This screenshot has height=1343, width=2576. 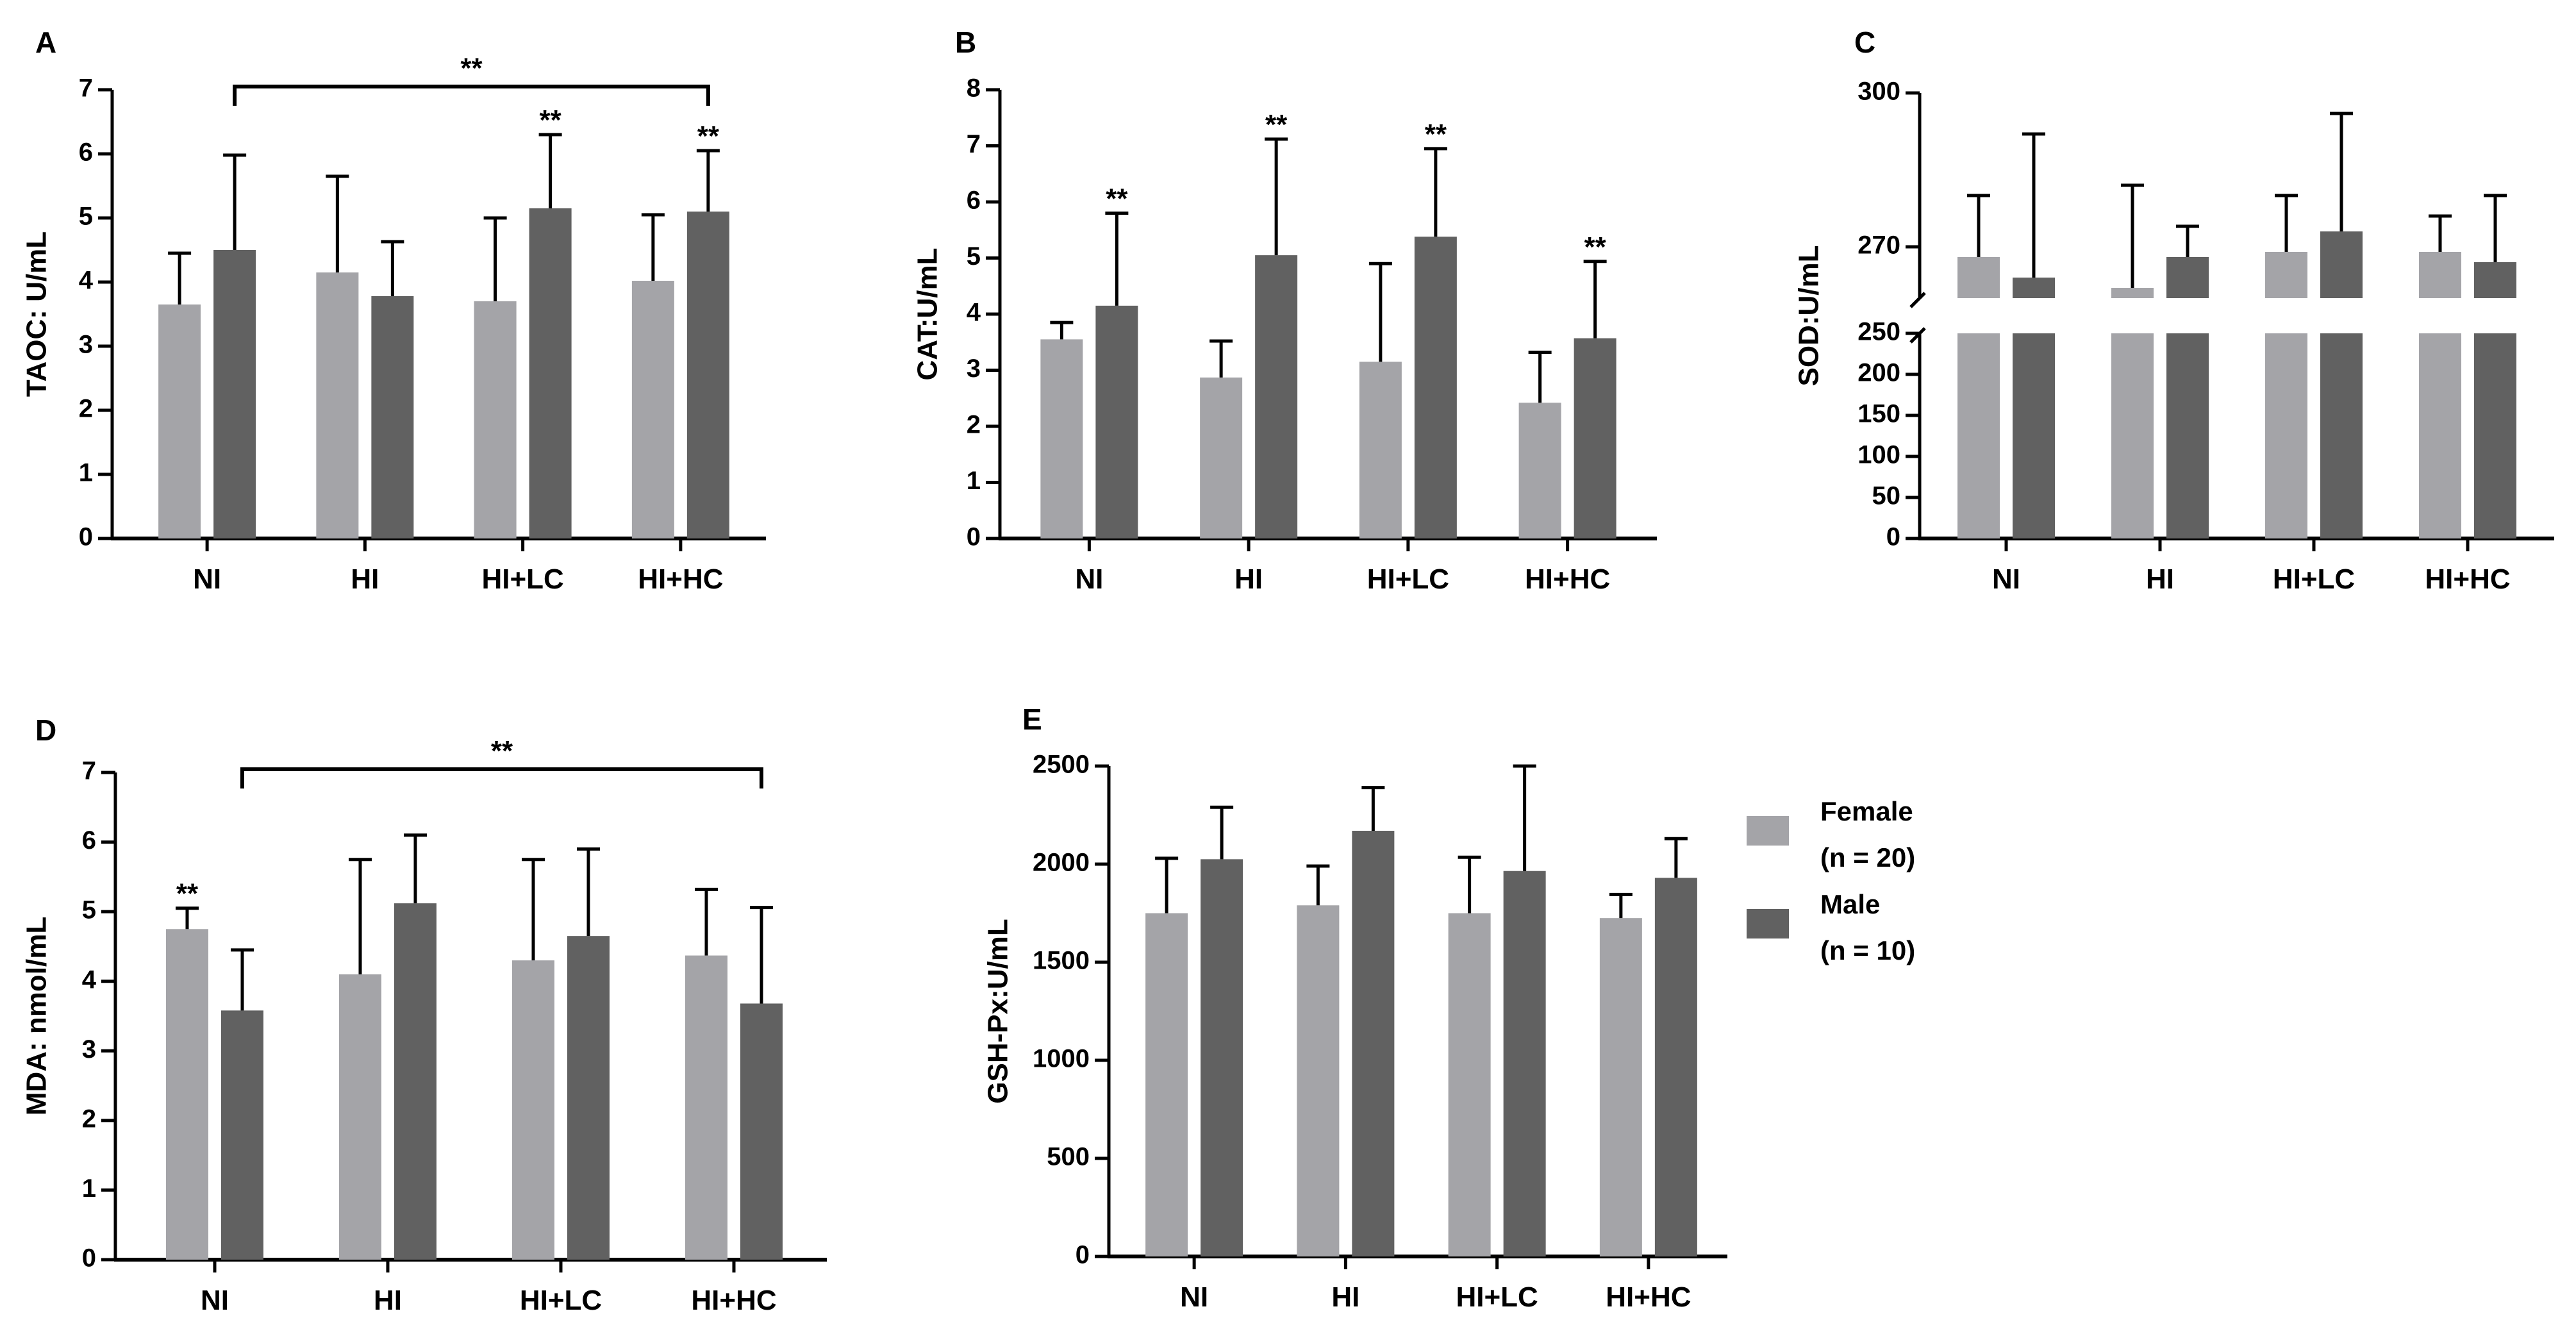 What do you see at coordinates (37, 1016) in the screenshot?
I see `y-axis-title: MDA: nmol/mL` at bounding box center [37, 1016].